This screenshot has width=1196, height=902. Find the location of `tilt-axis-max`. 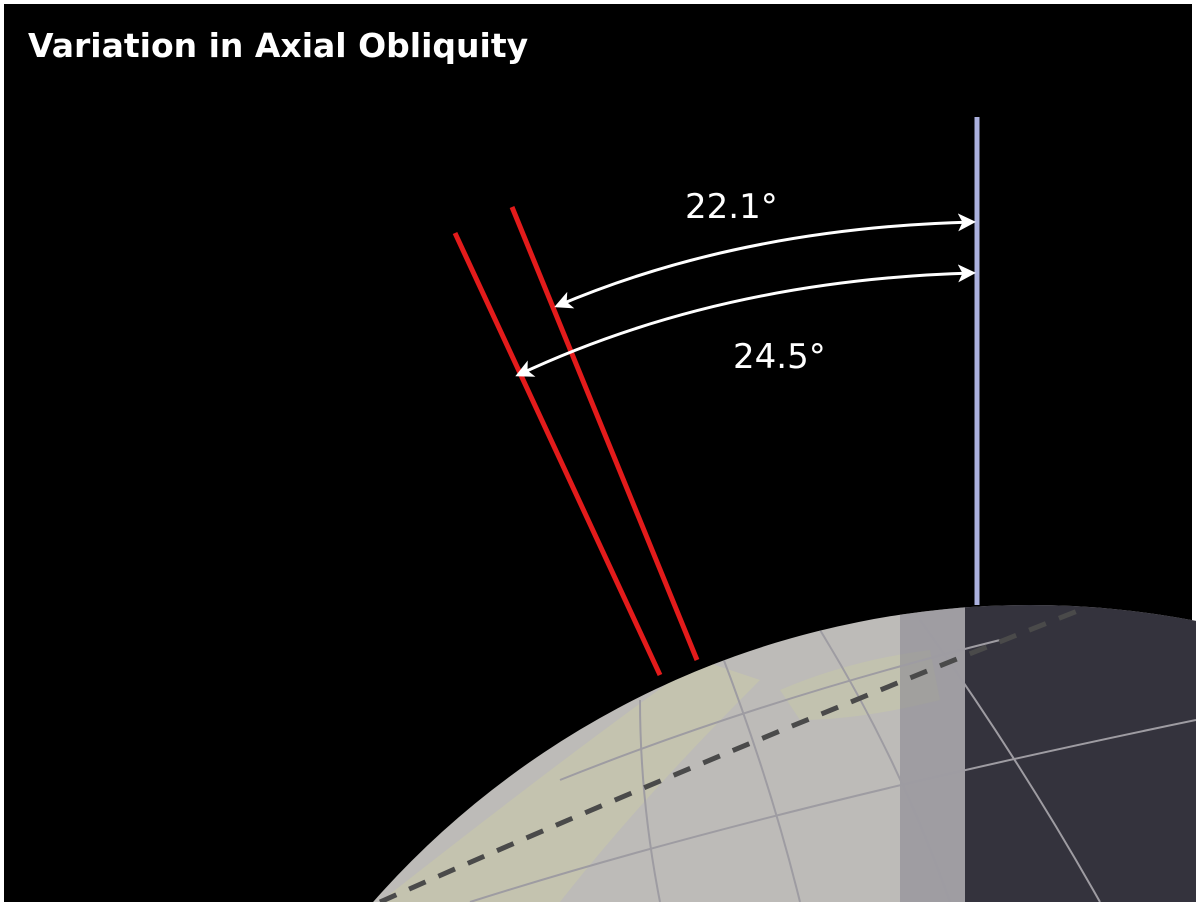

tilt-axis-max is located at coordinates (557, 454).